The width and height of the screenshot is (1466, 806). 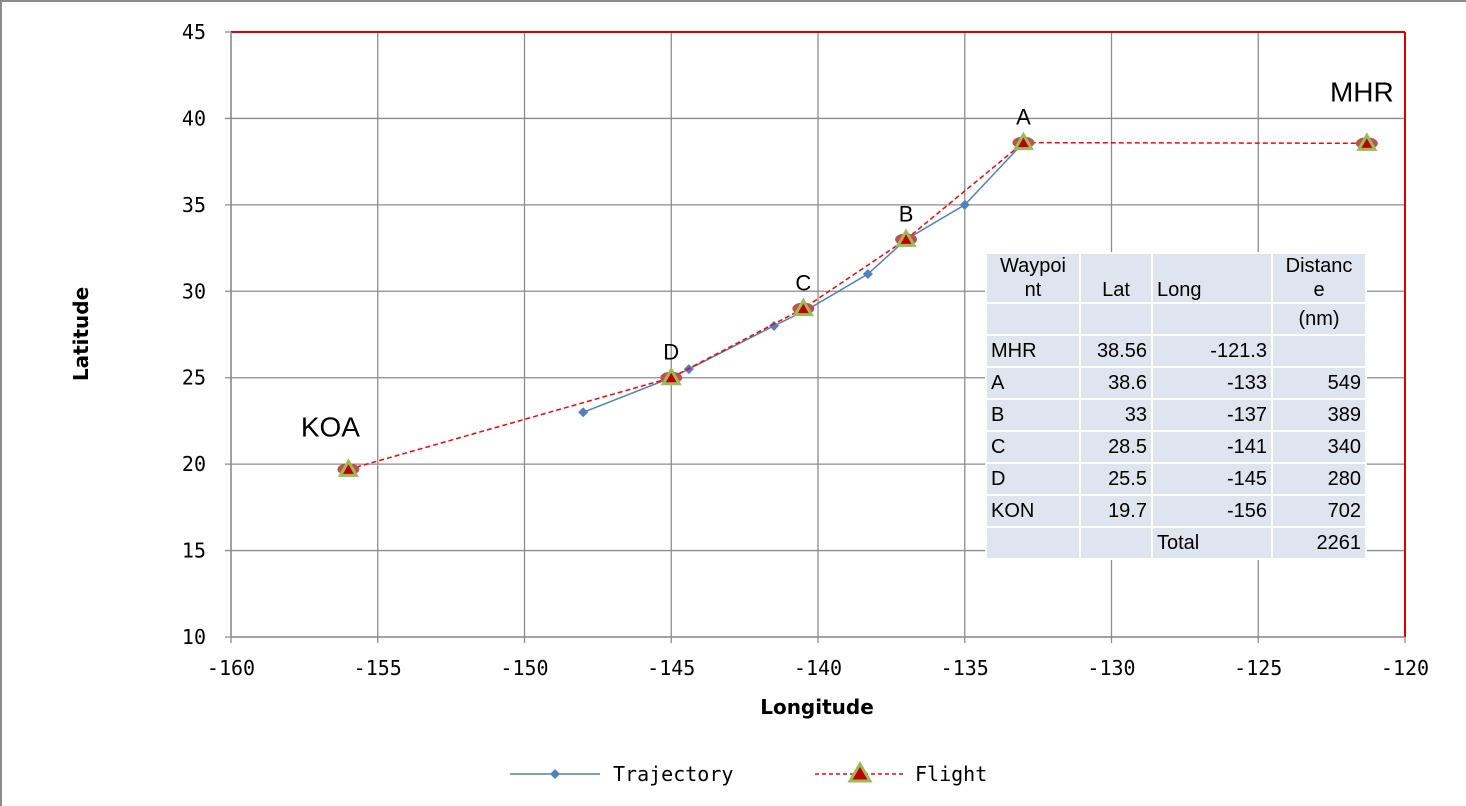 I want to click on header-lat: Lat, so click(x=1116, y=278).